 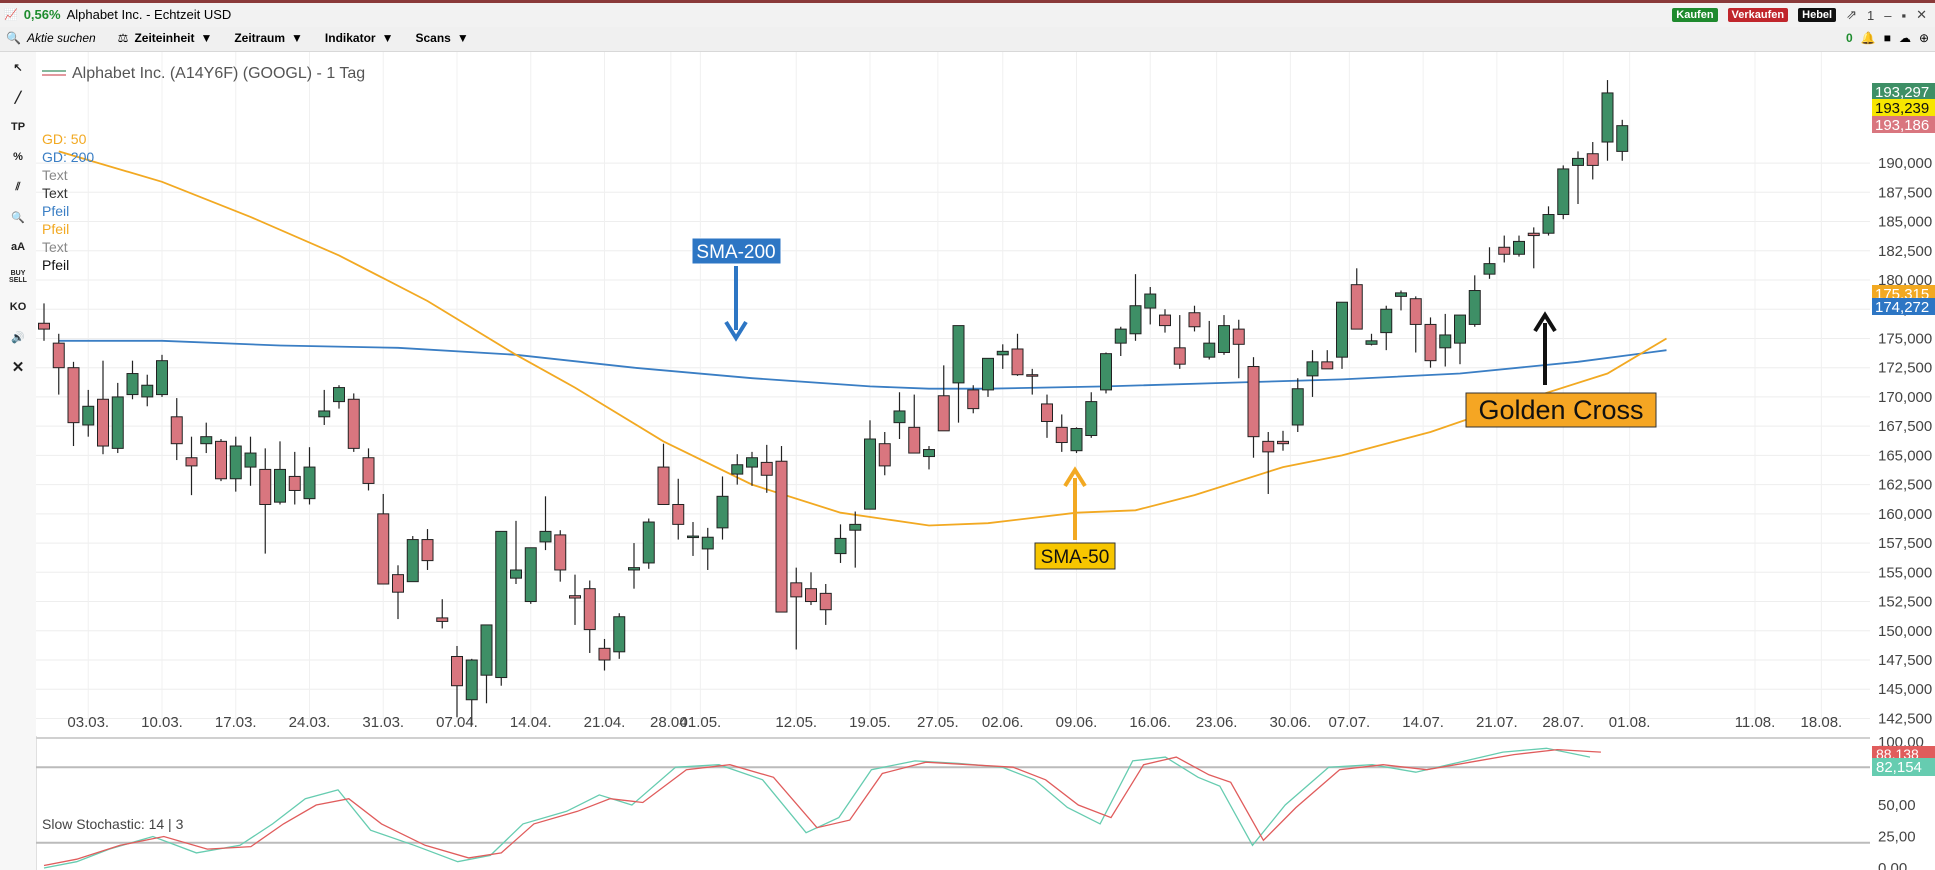 I want to click on buy-sell-tool: BUY SELL, so click(x=18, y=277).